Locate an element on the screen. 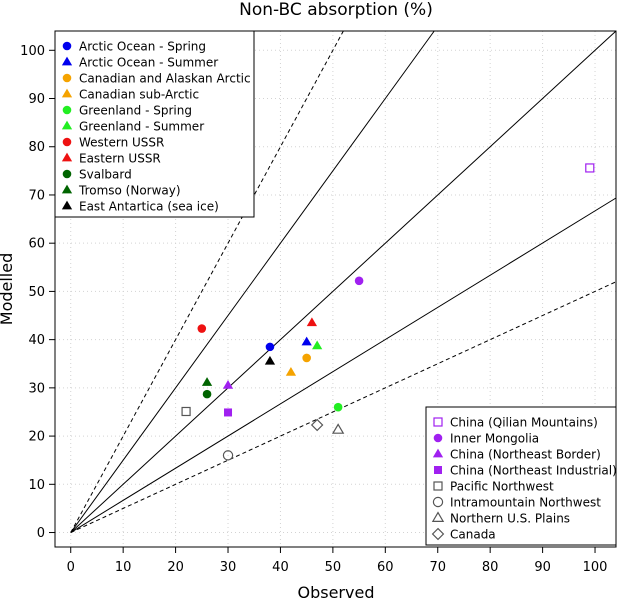 The image size is (618, 600). x-tick-label-80: 80 is located at coordinates (490, 567).